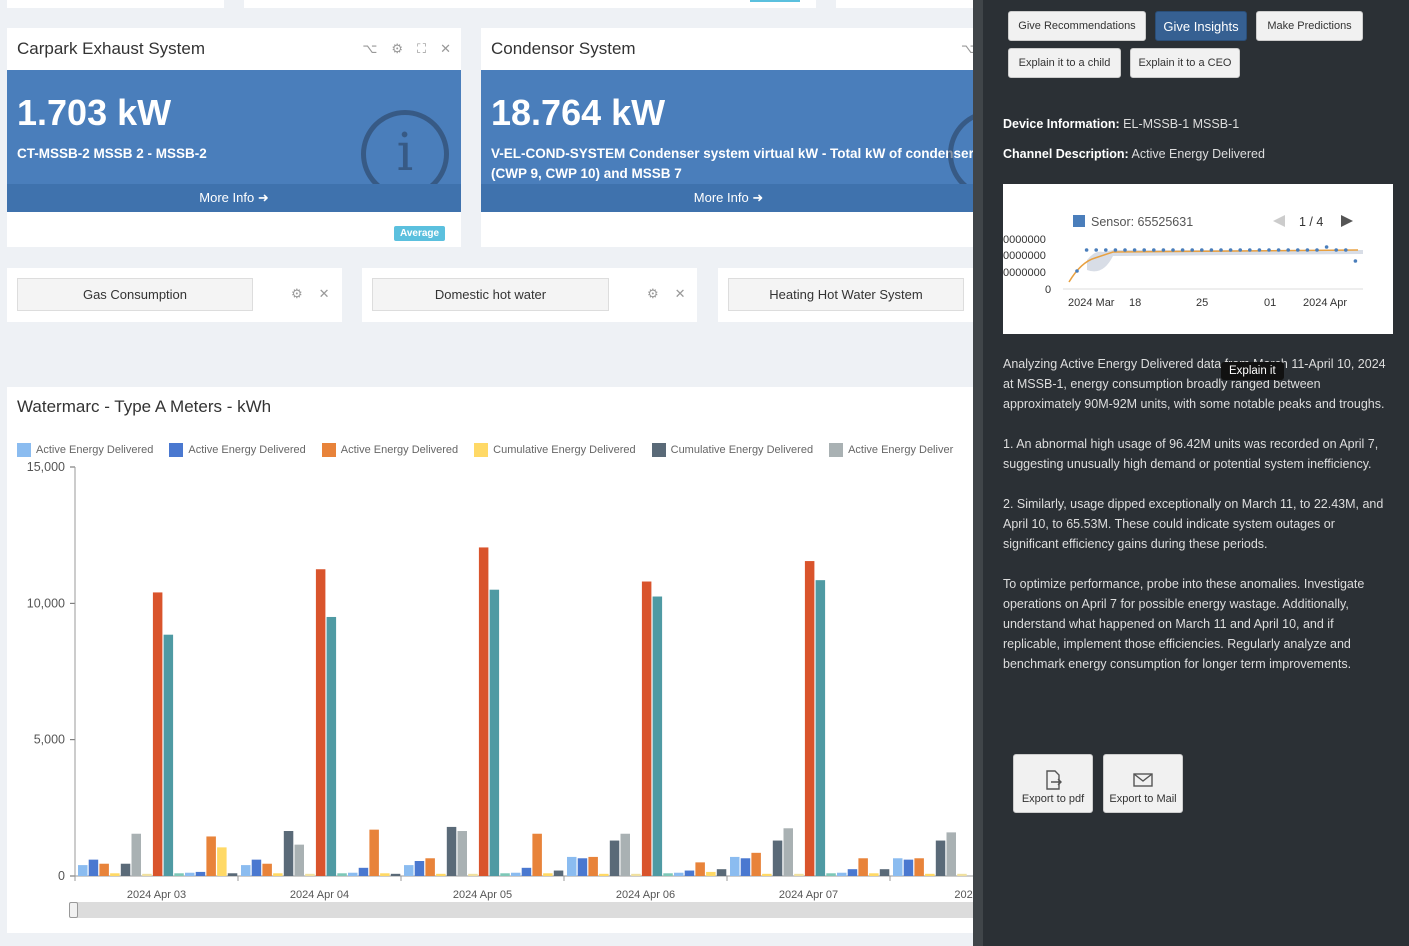 The image size is (1409, 946). Describe the element at coordinates (490, 294) in the screenshot. I see `widget-label: Domestic hot water` at that location.